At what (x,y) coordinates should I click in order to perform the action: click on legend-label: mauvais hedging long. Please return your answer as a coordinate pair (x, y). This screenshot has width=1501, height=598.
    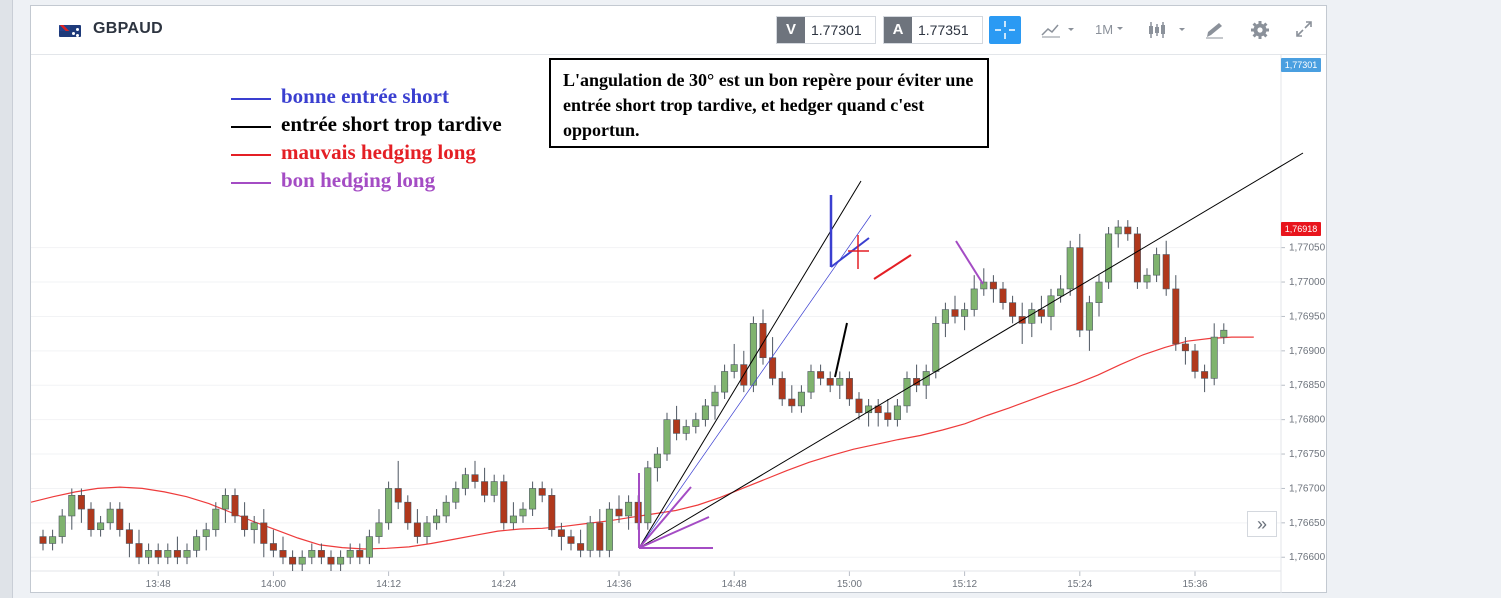
    Looking at the image, I should click on (378, 152).